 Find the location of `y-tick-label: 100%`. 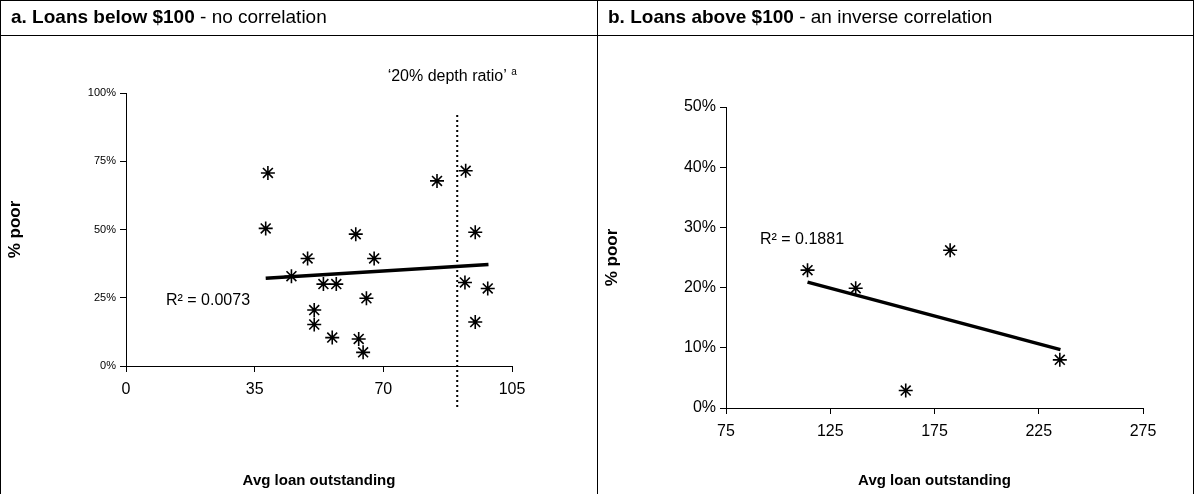

y-tick-label: 100% is located at coordinates (102, 92).